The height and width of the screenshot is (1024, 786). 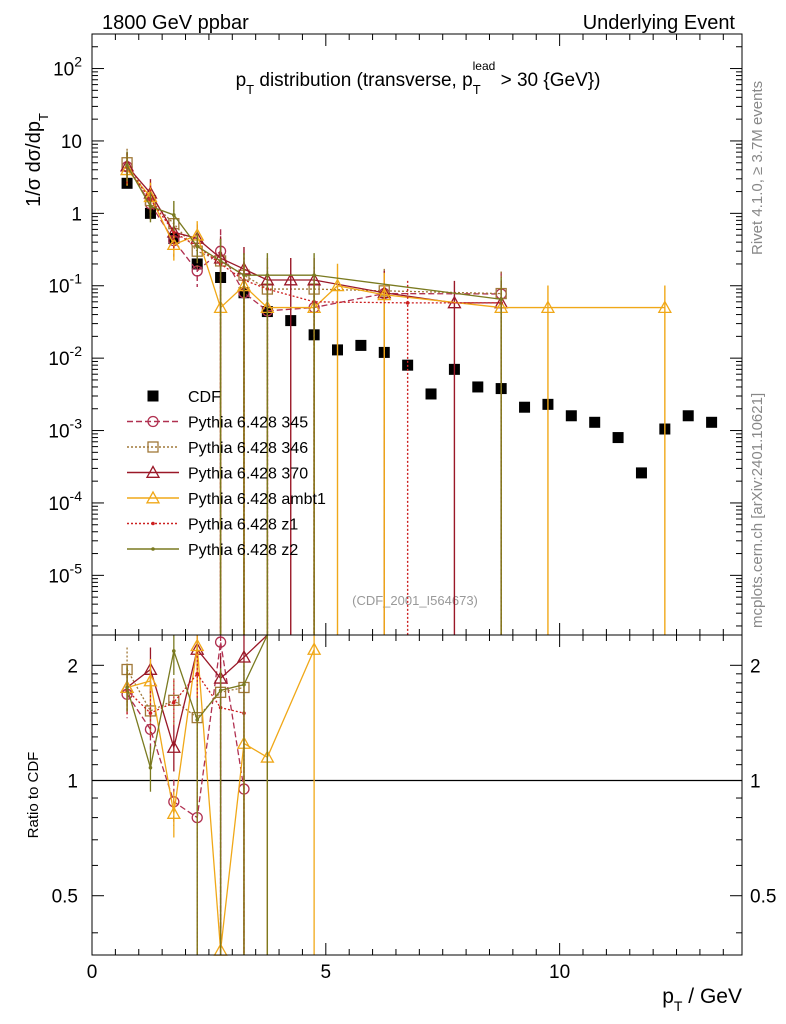 I want to click on y-tick-label: 10², so click(x=67, y=67).